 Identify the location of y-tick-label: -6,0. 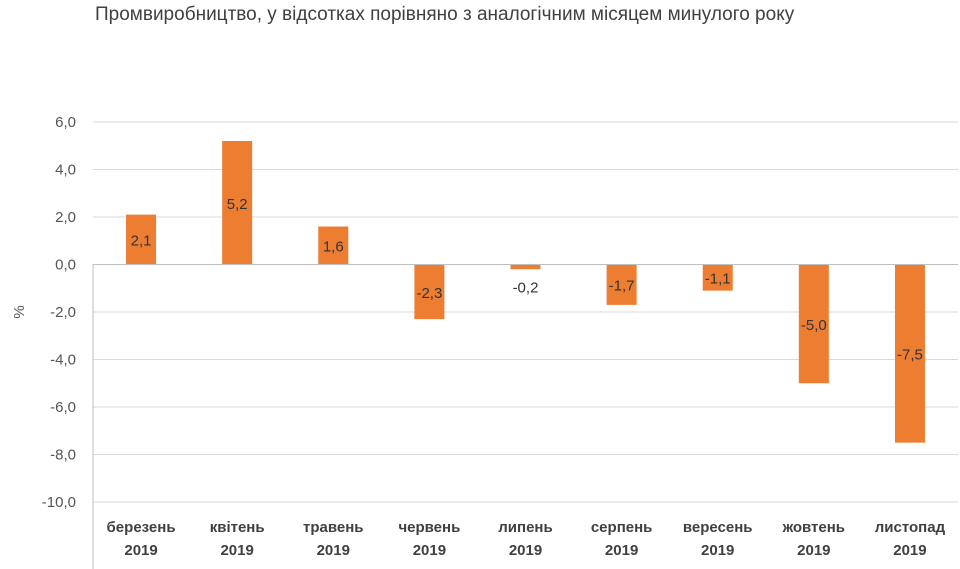
(63, 407).